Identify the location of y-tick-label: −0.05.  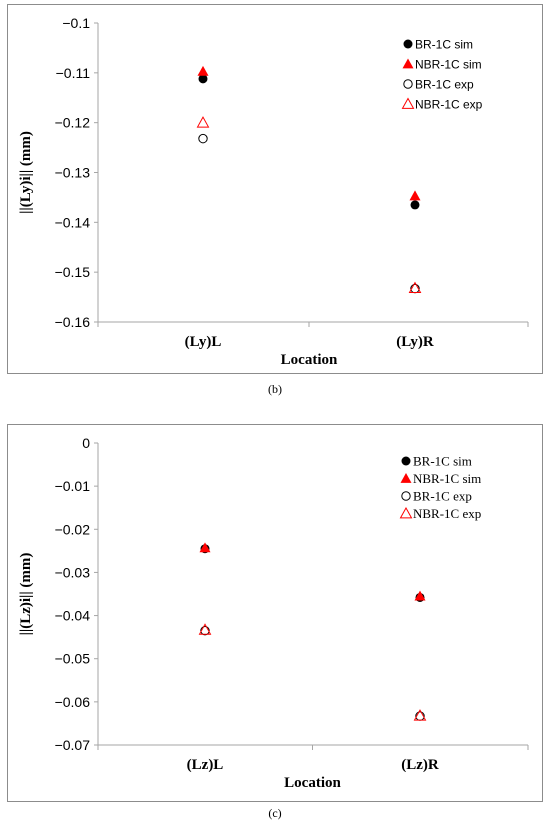
(73, 659).